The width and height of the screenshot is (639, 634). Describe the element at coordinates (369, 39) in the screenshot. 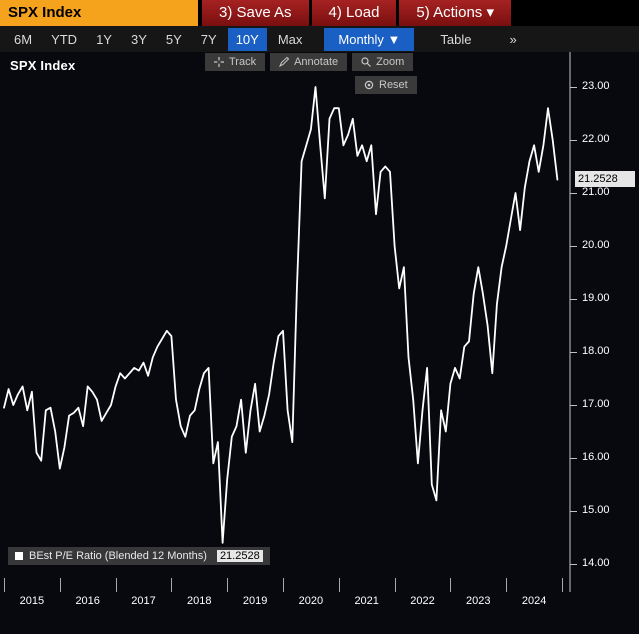

I see `period-dropdown: Monthly ▼` at that location.